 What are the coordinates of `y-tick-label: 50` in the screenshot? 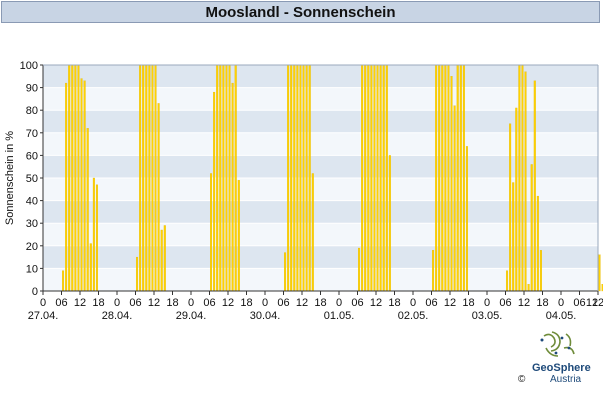 It's located at (32, 179).